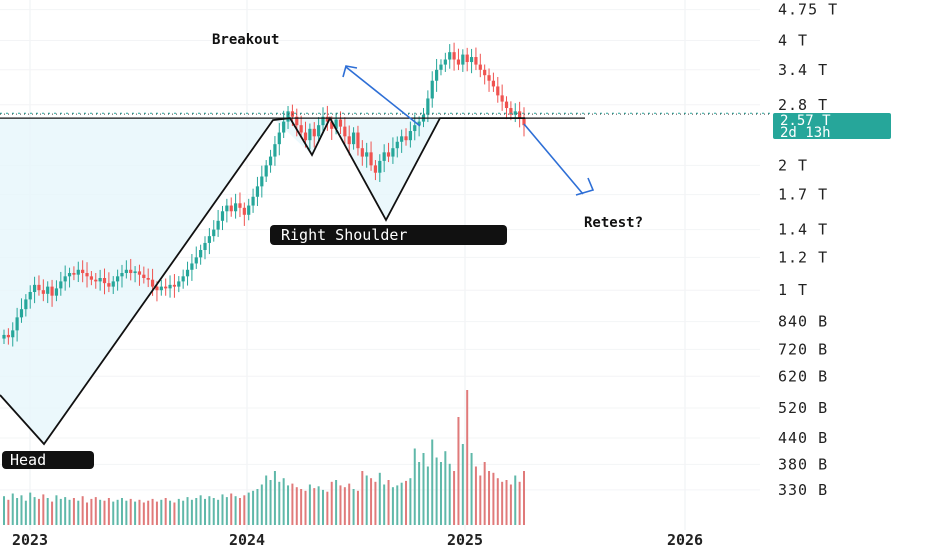 This screenshot has width=932, height=550. What do you see at coordinates (803, 438) in the screenshot?
I see `y-tick-label: 440 B` at bounding box center [803, 438].